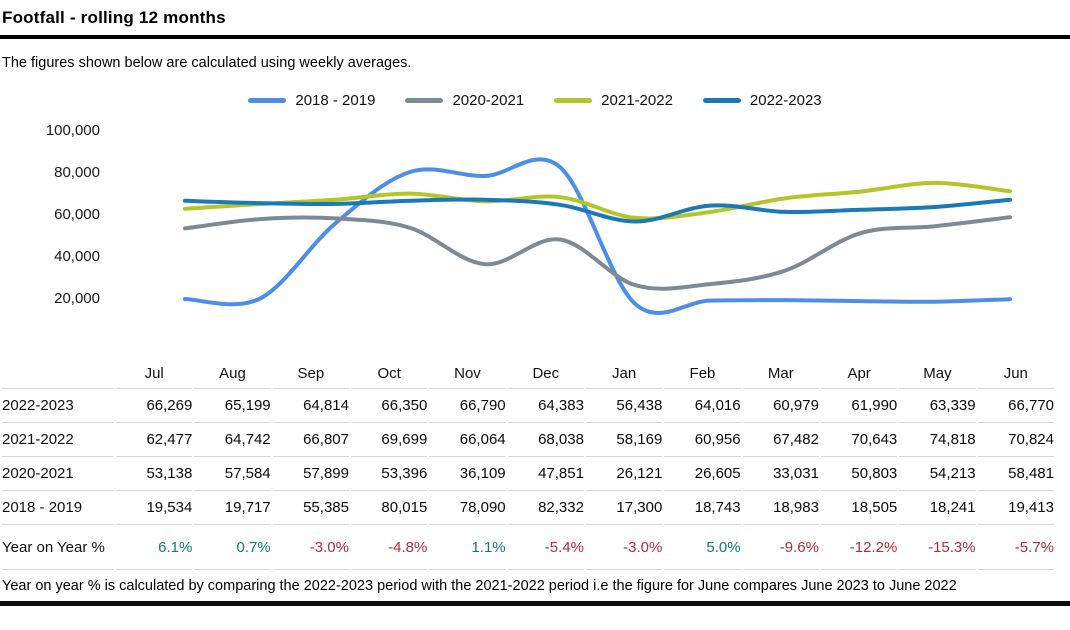 This screenshot has height=630, width=1070. What do you see at coordinates (467, 405) in the screenshot?
I see `cell: 66,790` at bounding box center [467, 405].